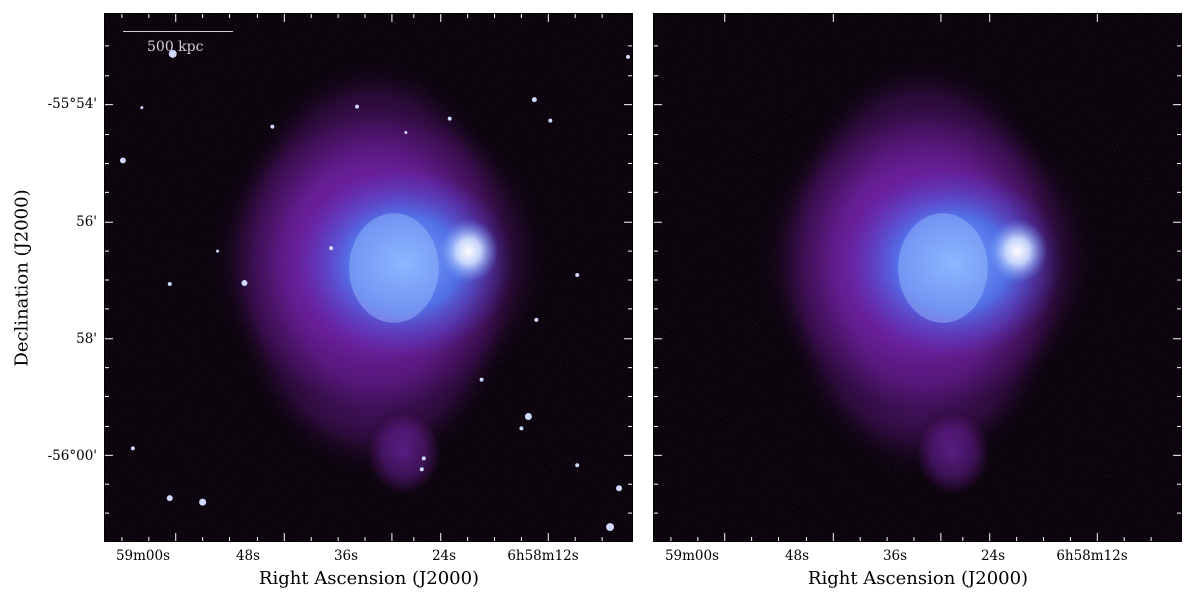 This screenshot has width=1196, height=605. Describe the element at coordinates (178, 31) in the screenshot. I see `scale-bar` at that location.